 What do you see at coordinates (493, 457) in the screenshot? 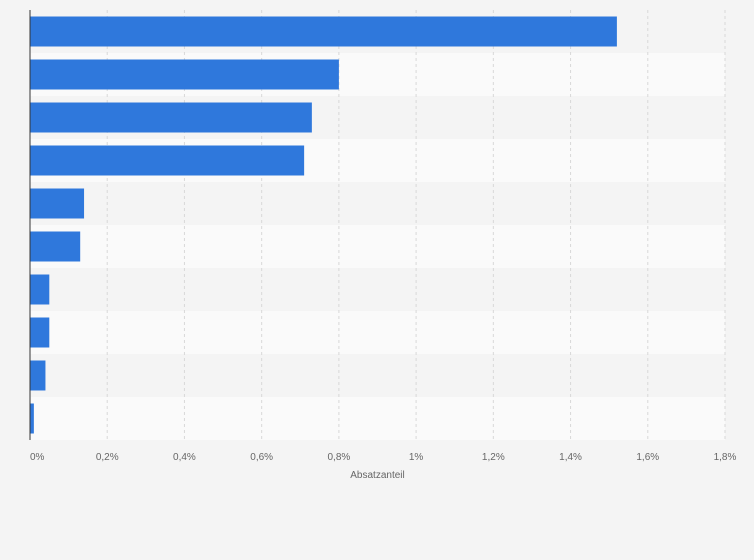
I see `x-tick-label: 1,2%` at bounding box center [493, 457].